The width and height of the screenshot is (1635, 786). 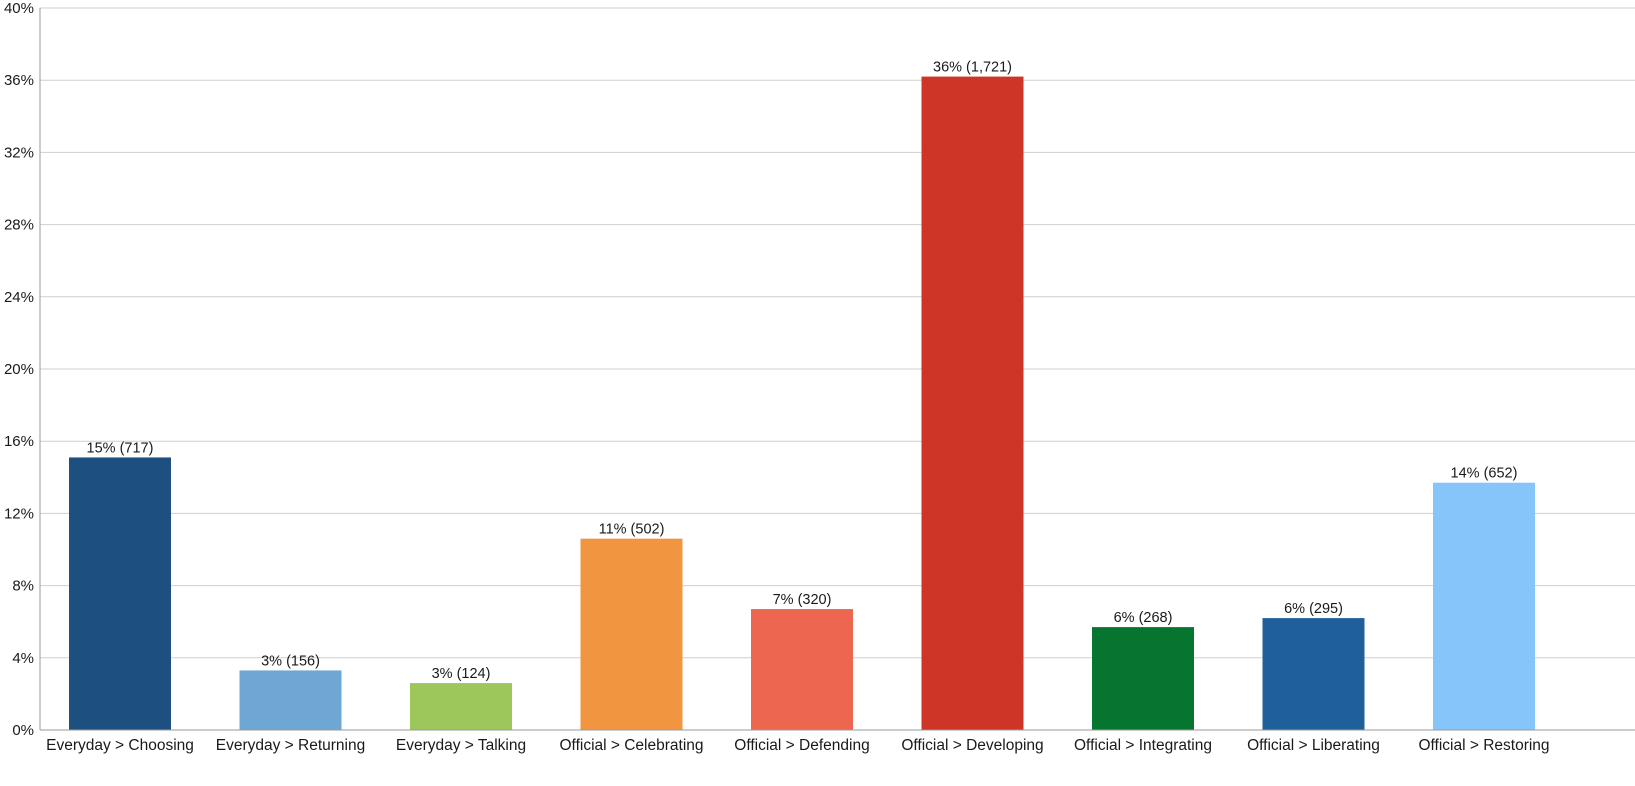 What do you see at coordinates (19, 225) in the screenshot?
I see `y-tick-label: 28%` at bounding box center [19, 225].